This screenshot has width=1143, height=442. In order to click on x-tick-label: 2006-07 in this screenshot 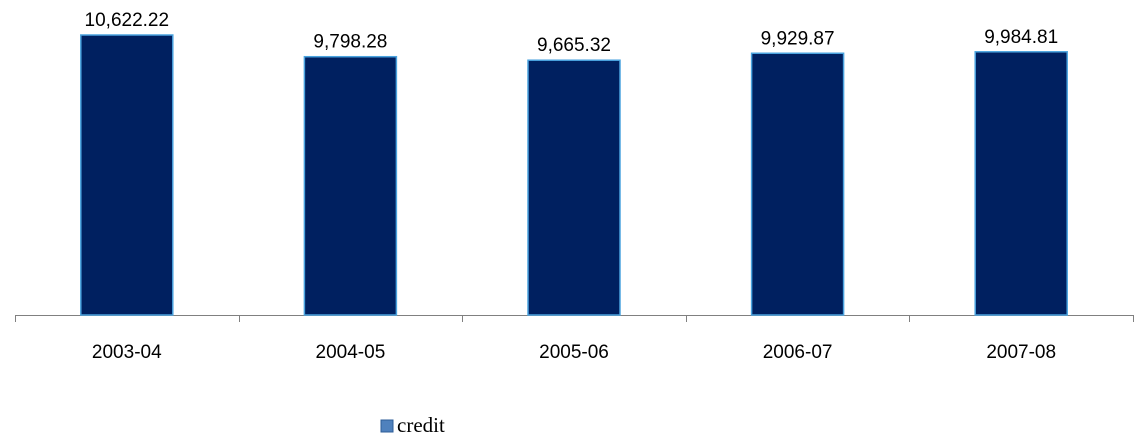, I will do `click(798, 352)`.